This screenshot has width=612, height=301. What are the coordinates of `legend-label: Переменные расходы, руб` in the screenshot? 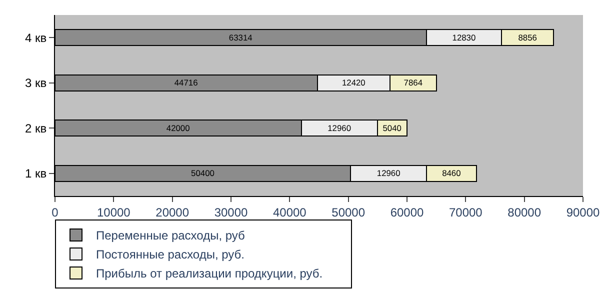 It's located at (171, 235).